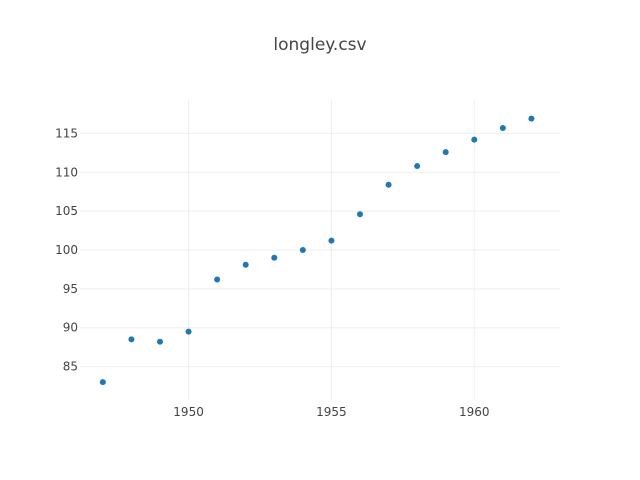 This screenshot has height=480, width=640. I want to click on y-tick-label: 95, so click(70, 289).